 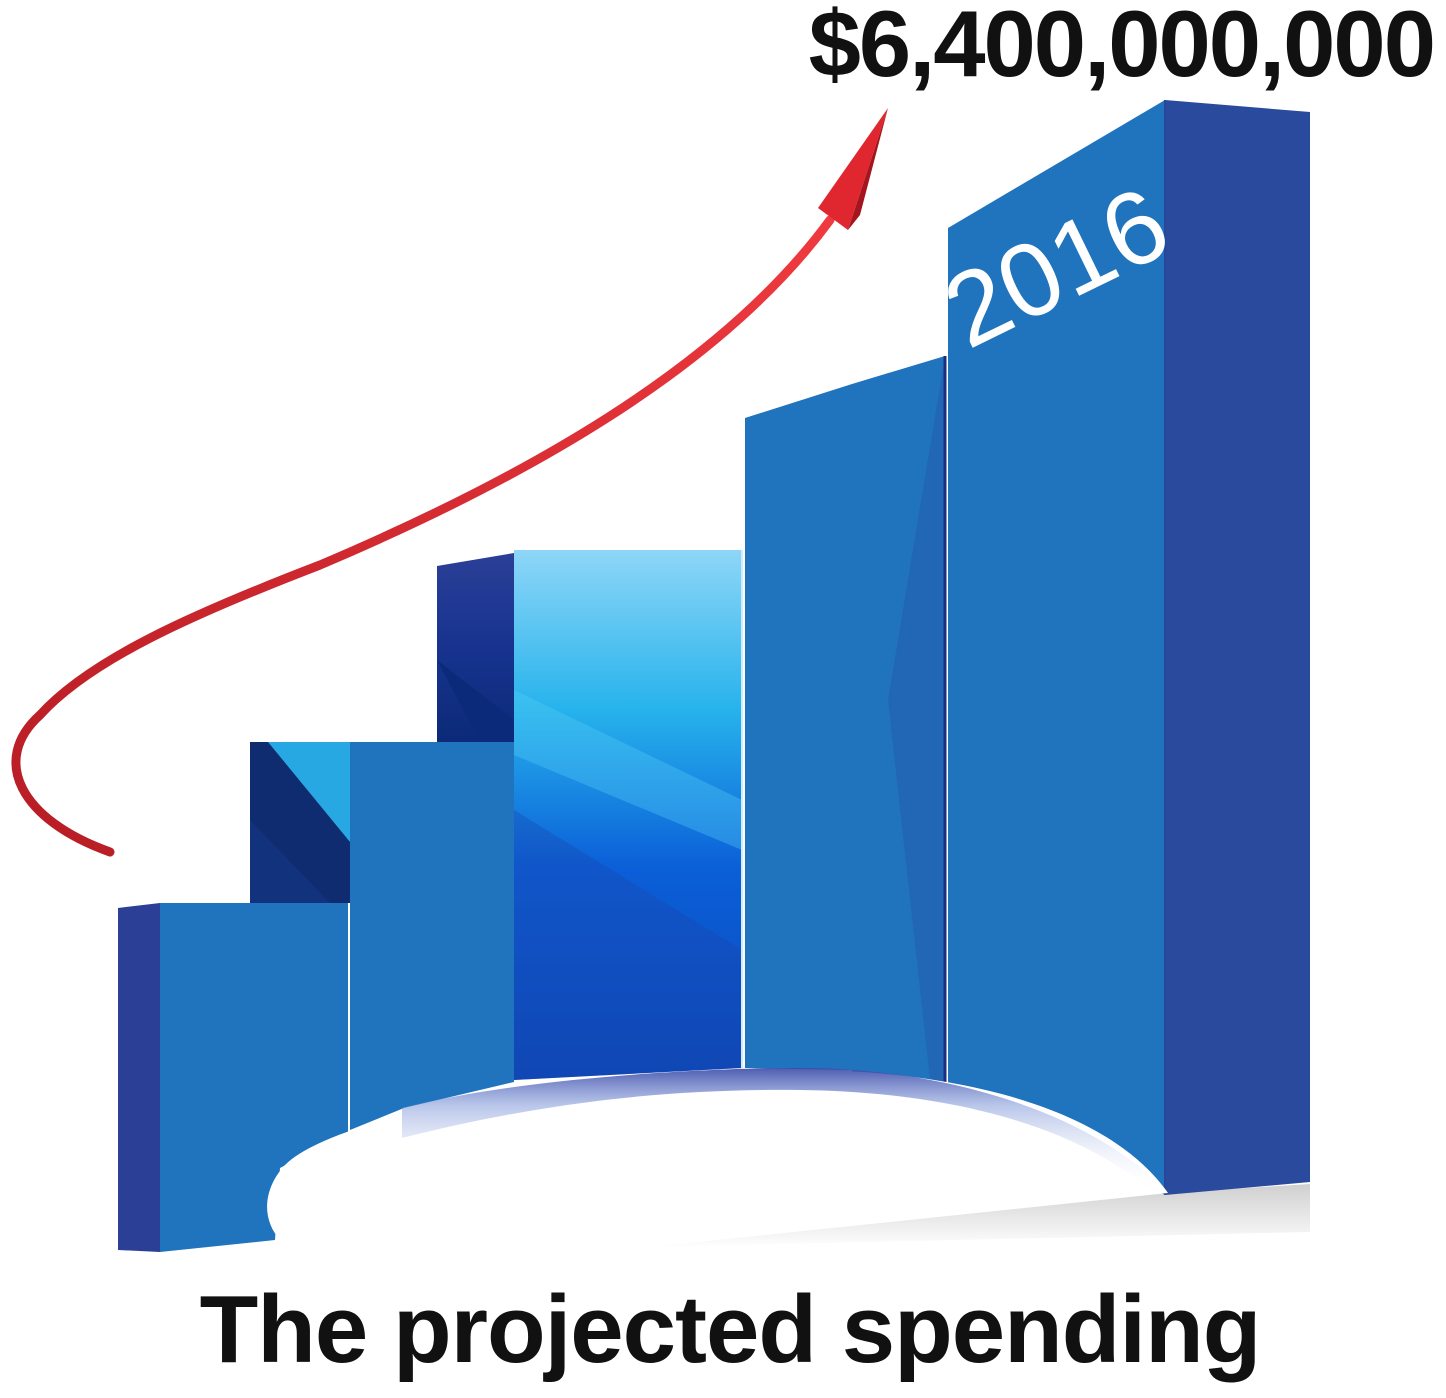 What do you see at coordinates (785, 1130) in the screenshot?
I see `base-rim` at bounding box center [785, 1130].